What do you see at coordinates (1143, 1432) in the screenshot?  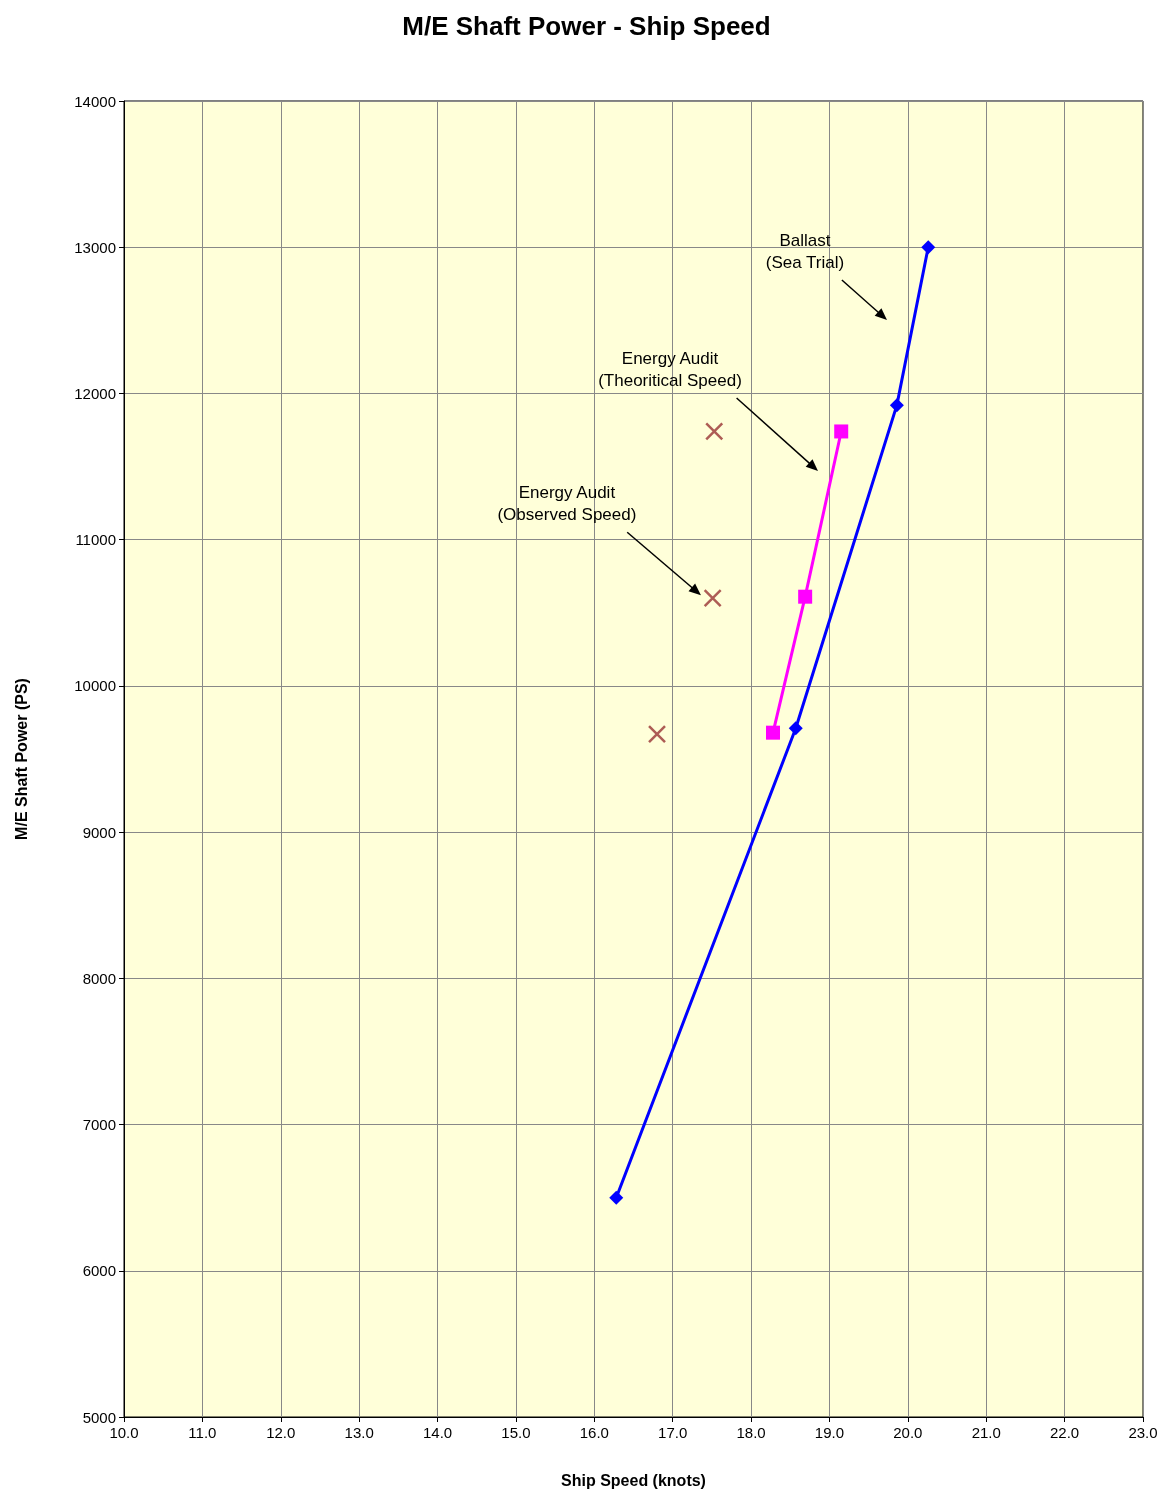 I see `x-tick-label: 23.0` at bounding box center [1143, 1432].